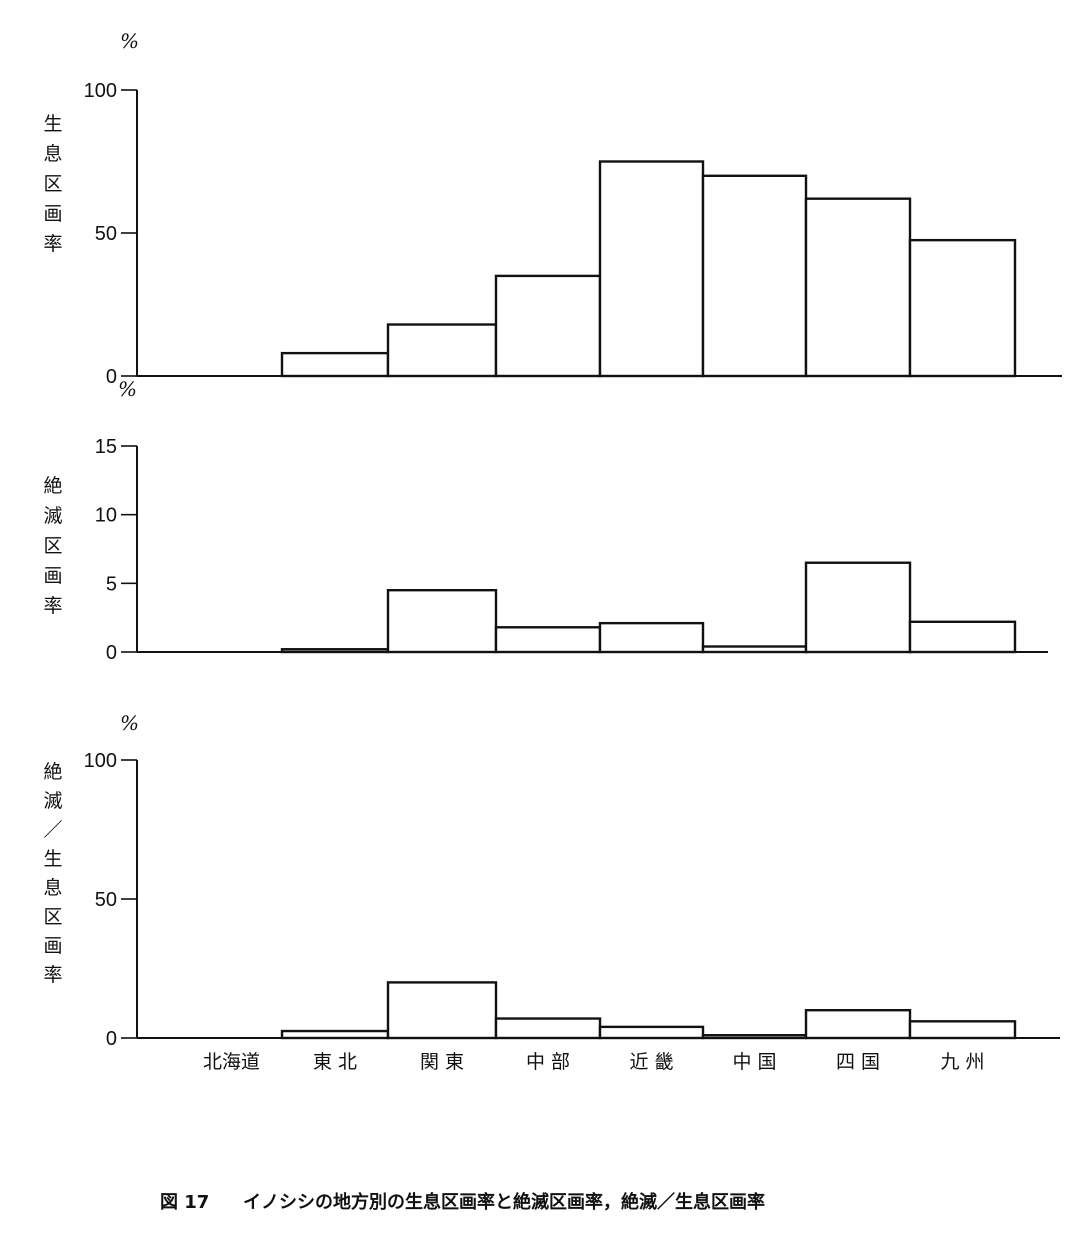  I want to click on bar-3-東北, so click(335, 1034).